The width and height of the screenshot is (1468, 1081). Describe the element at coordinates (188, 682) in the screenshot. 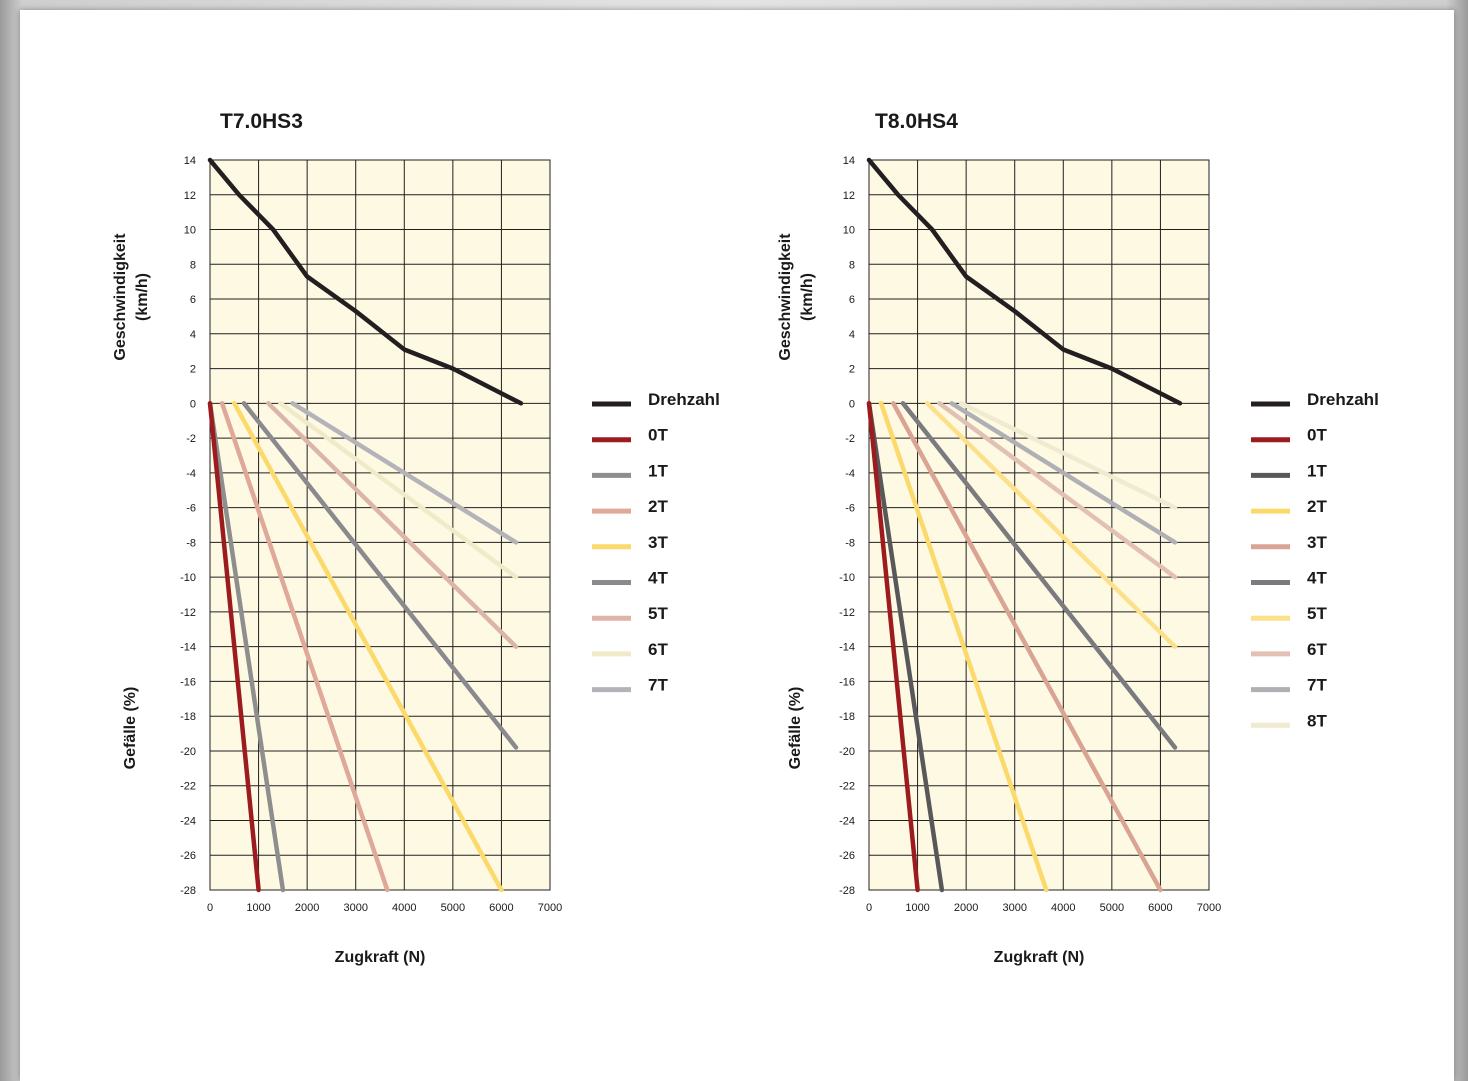

I see `y-tick-label: -16` at that location.